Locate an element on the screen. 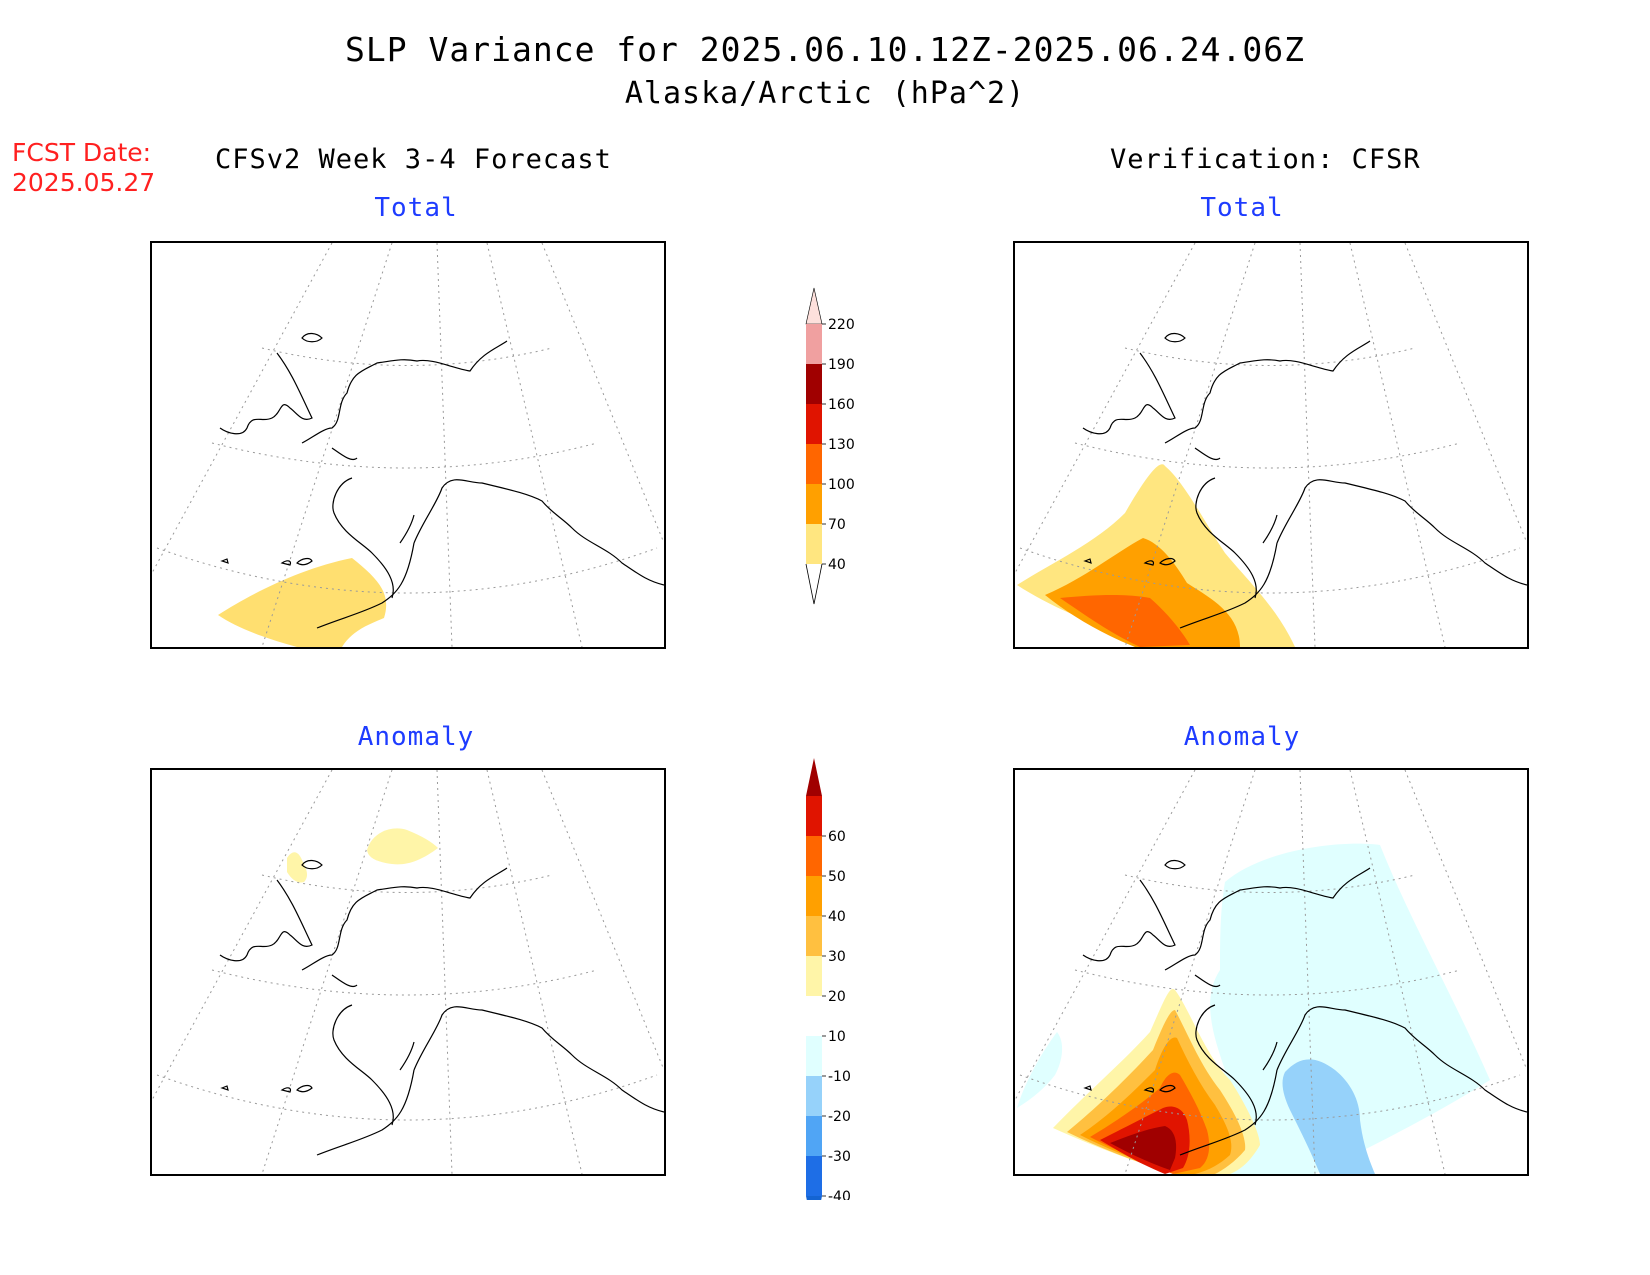 The height and width of the screenshot is (1275, 1650). colorbar-label: 20 is located at coordinates (837, 997).